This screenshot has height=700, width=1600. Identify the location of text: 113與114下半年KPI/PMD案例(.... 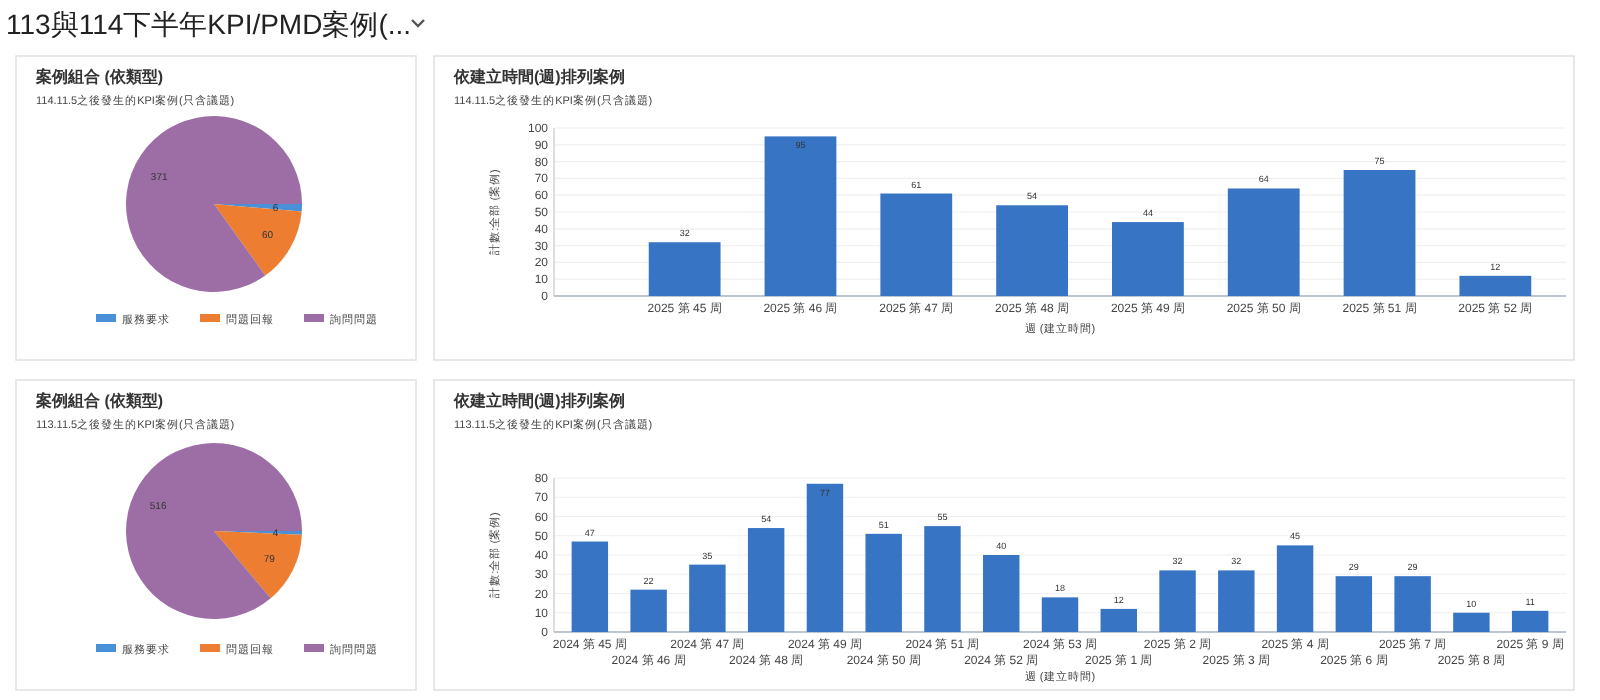
(209, 24).